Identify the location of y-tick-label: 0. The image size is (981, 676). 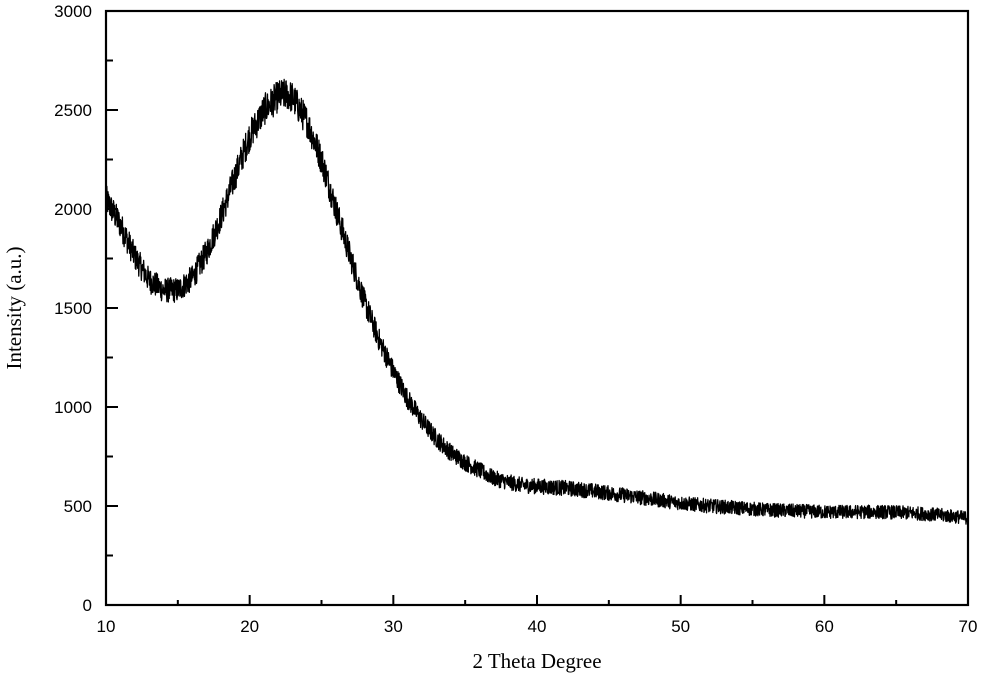
(87, 605).